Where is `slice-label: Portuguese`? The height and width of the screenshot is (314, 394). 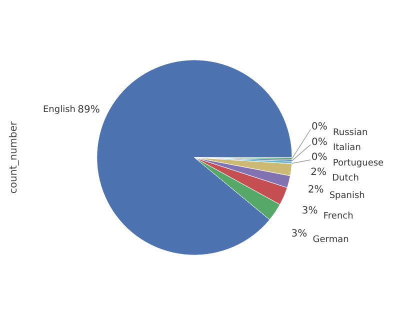 slice-label: Portuguese is located at coordinates (358, 163).